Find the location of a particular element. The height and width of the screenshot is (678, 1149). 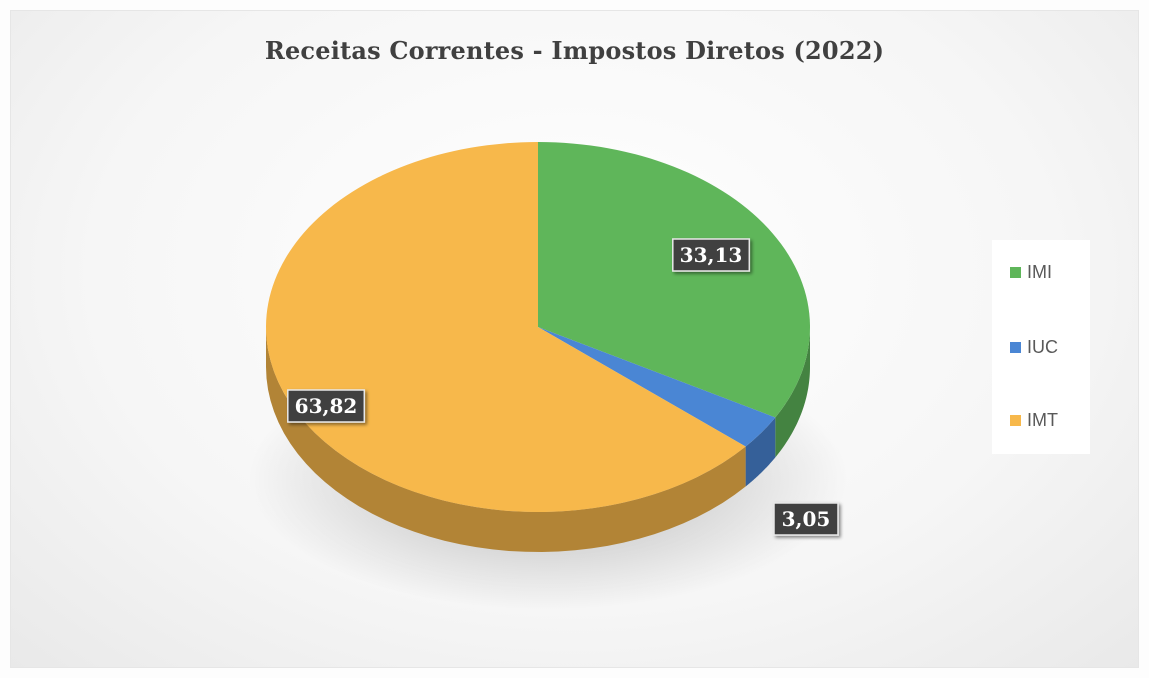

pie-side-imt is located at coordinates (506, 439).